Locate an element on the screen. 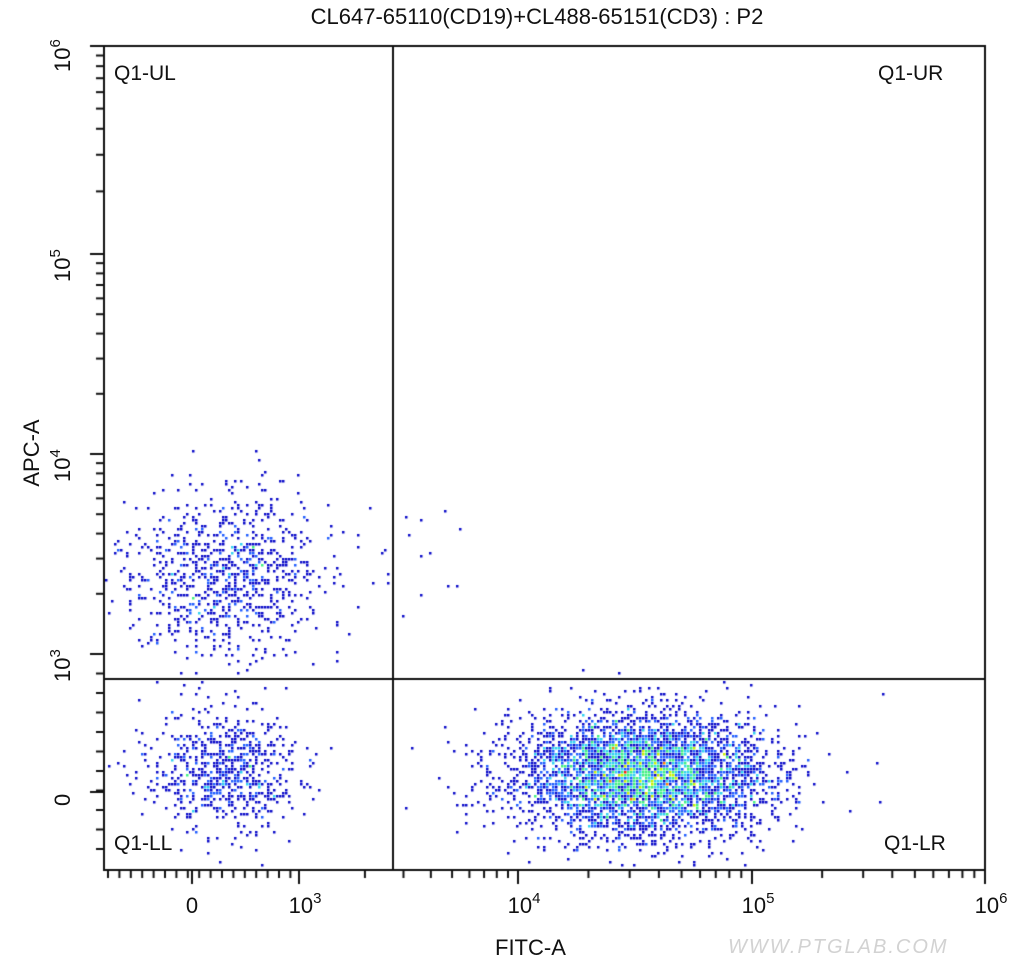 Image resolution: width=1024 pixels, height=967 pixels. watermark: WWW.PTGLAB.COM is located at coordinates (838, 947).